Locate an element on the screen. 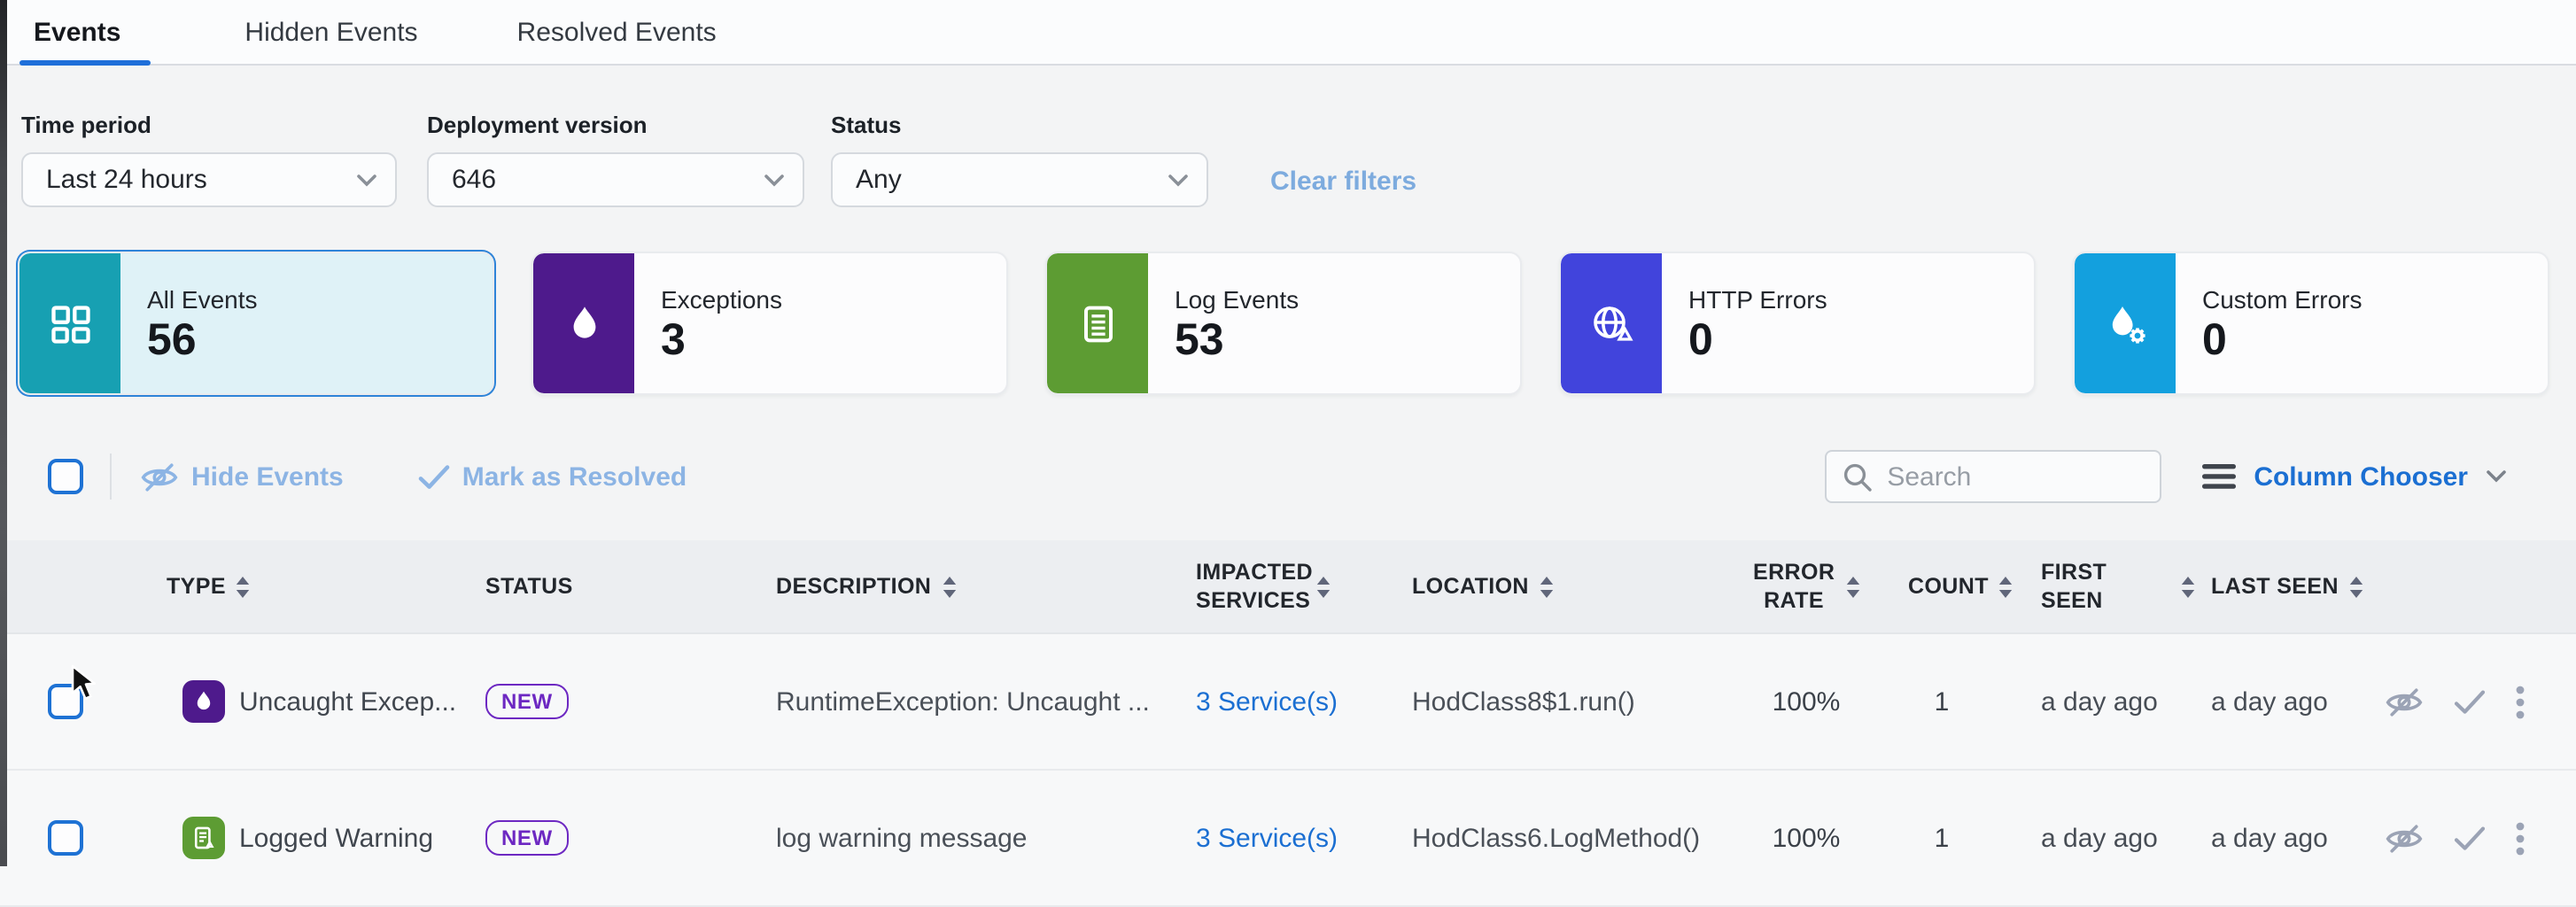  card-log-events-label: Log Events is located at coordinates (1237, 298).